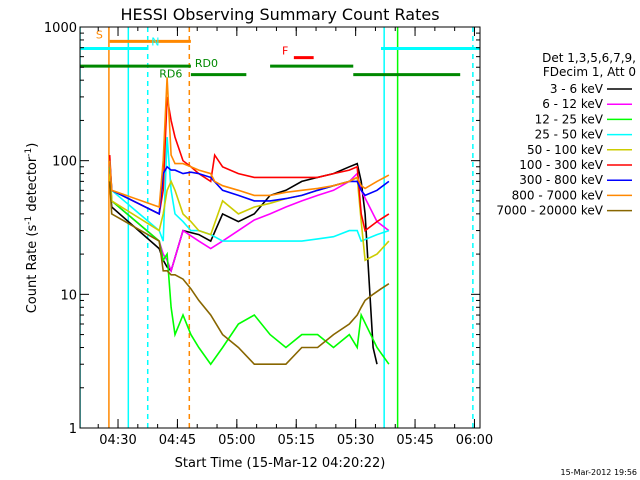 Image resolution: width=640 pixels, height=480 pixels. Describe the element at coordinates (577, 89) in the screenshot. I see `legend-label-3-6-kev: 3 - 6 keV` at that location.